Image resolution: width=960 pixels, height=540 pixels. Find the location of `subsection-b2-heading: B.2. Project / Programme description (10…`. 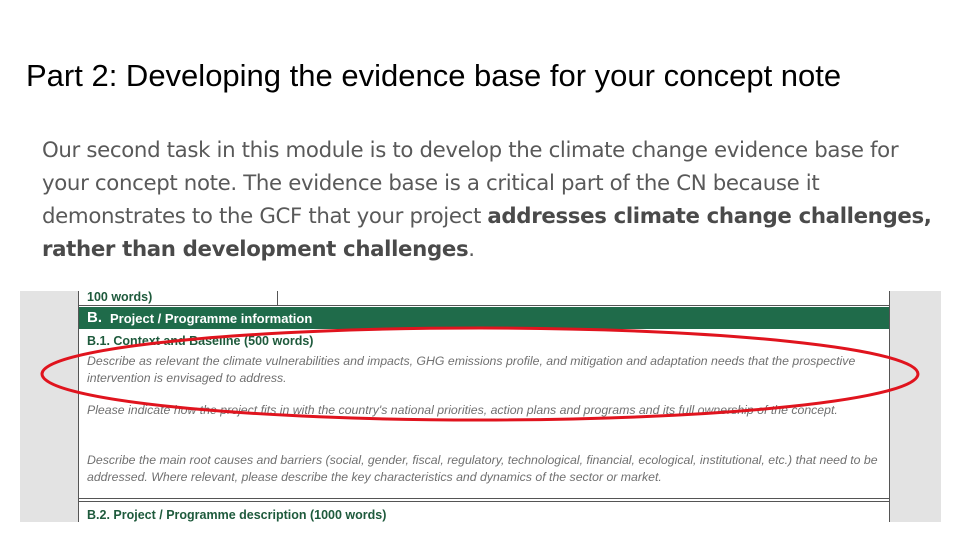

subsection-b2-heading: B.2. Project / Programme description (10… is located at coordinates (237, 515).